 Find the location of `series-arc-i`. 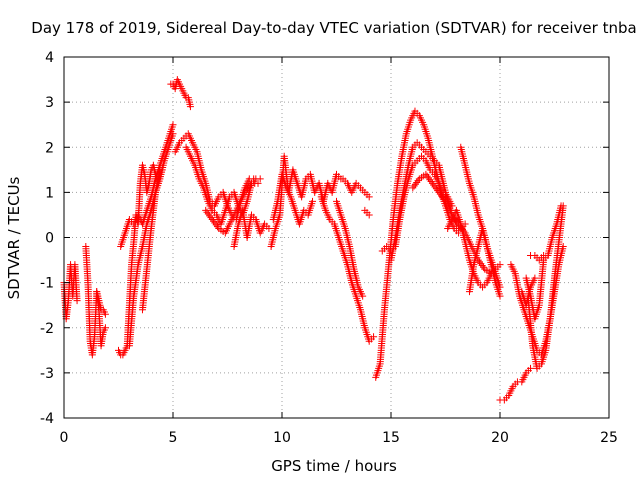

series-arc-i is located at coordinates (214, 176).